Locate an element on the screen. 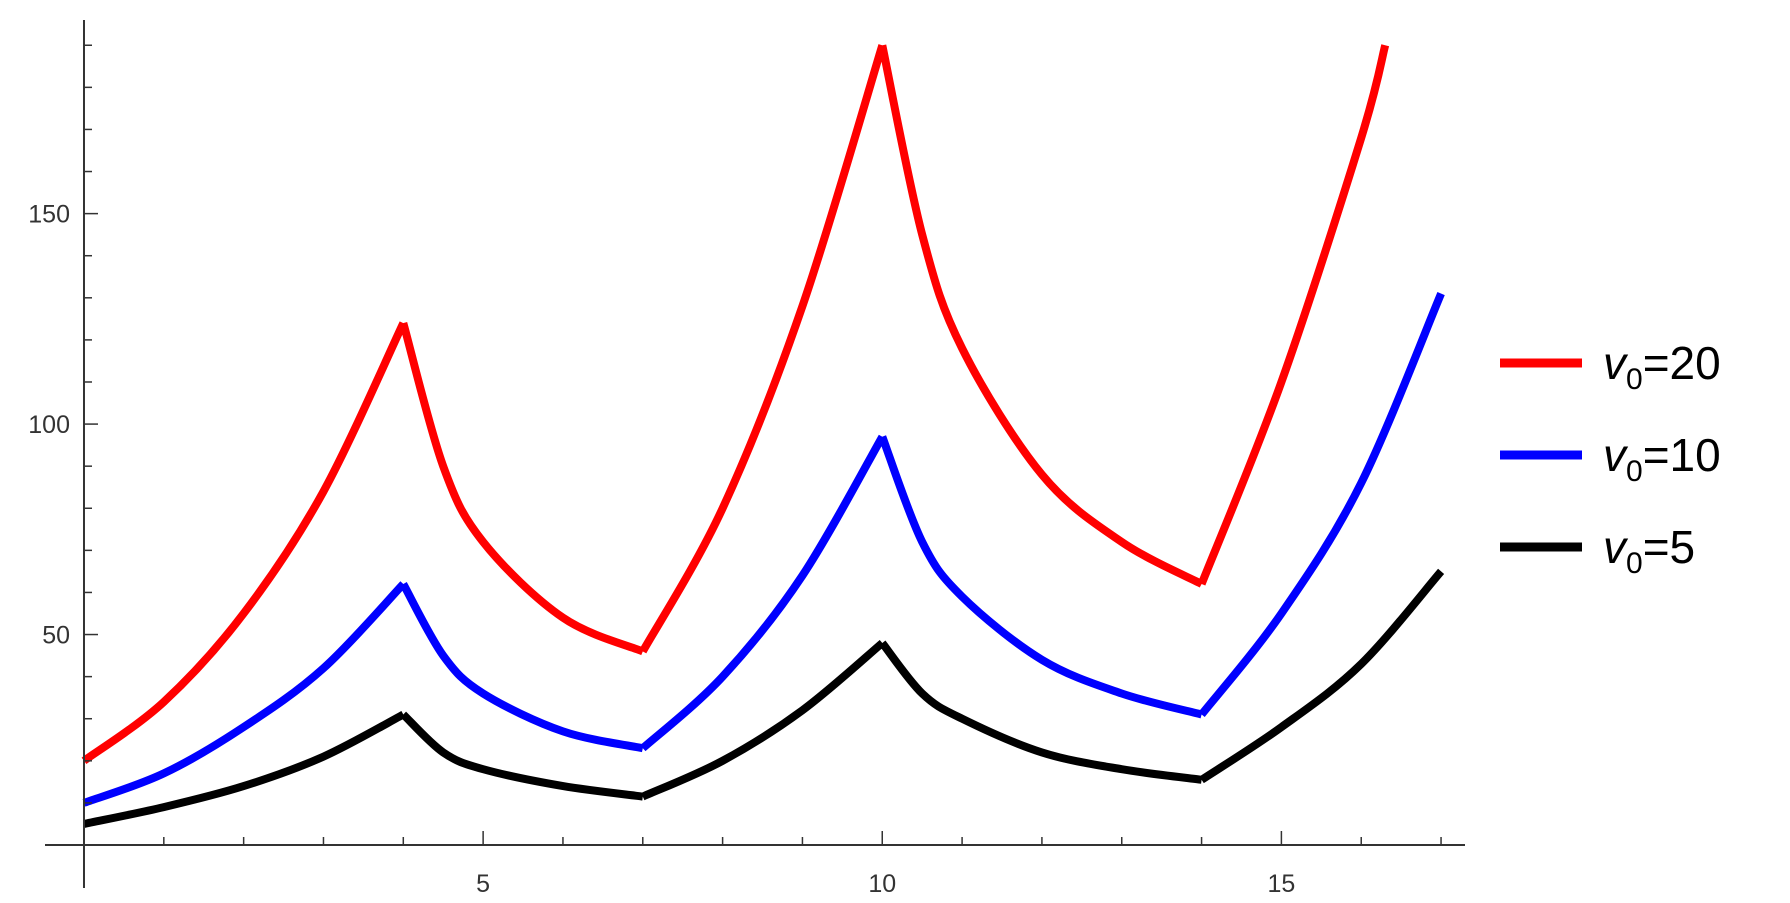 This screenshot has height=903, width=1790. legend-label: v0=5 is located at coordinates (1649, 550).